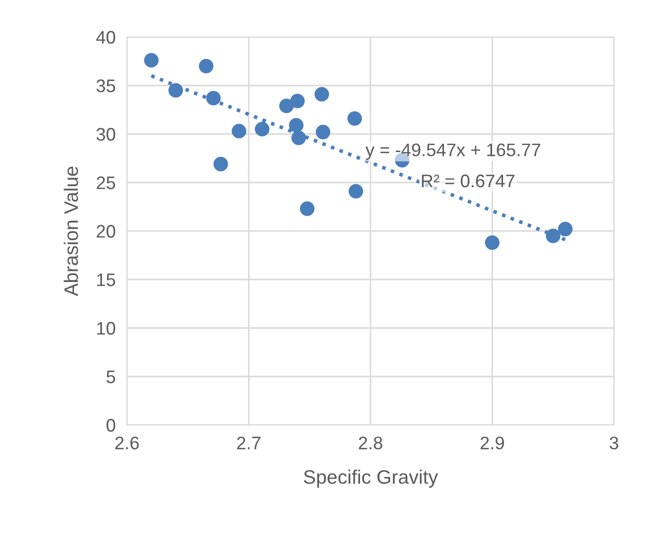 This screenshot has width=654, height=544. What do you see at coordinates (106, 85) in the screenshot?
I see `y-tick-label: 35` at bounding box center [106, 85].